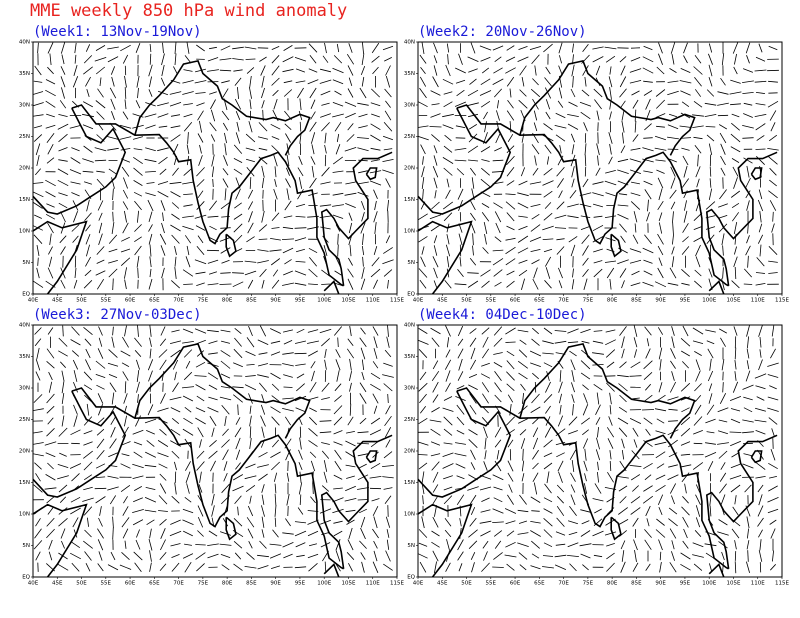 This screenshot has width=800, height=618. What do you see at coordinates (106, 301) in the screenshot?
I see `x-tick-label: 55E` at bounding box center [106, 301].